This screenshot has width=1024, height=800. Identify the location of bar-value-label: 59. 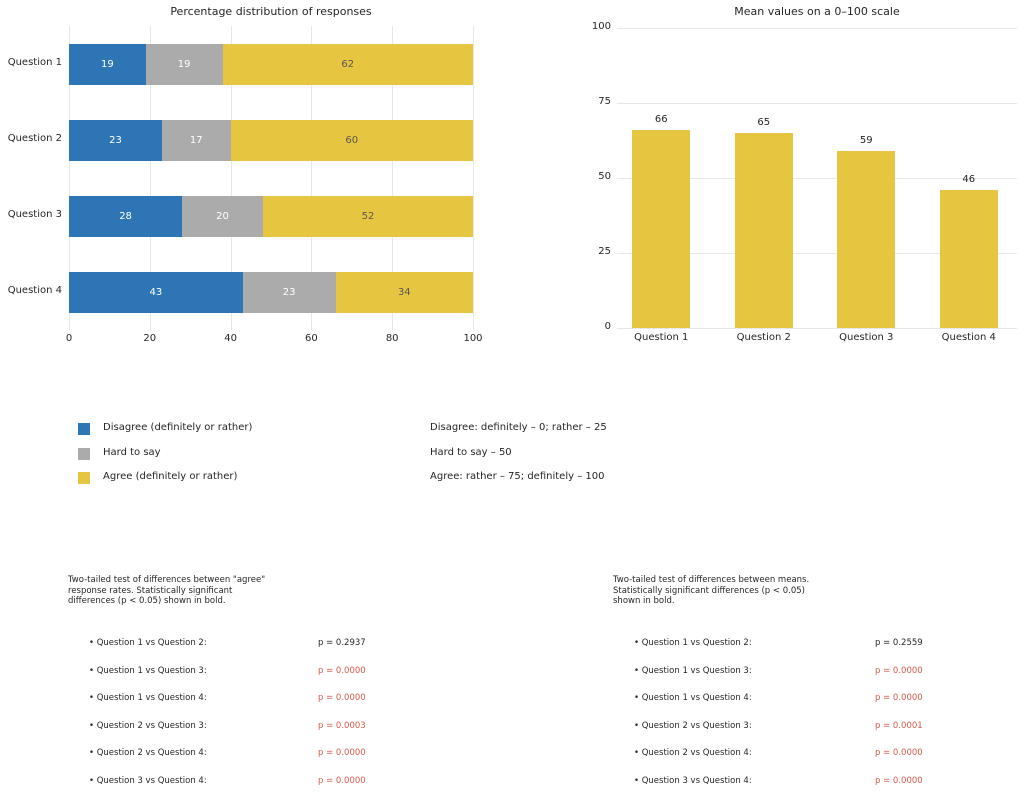
(866, 140).